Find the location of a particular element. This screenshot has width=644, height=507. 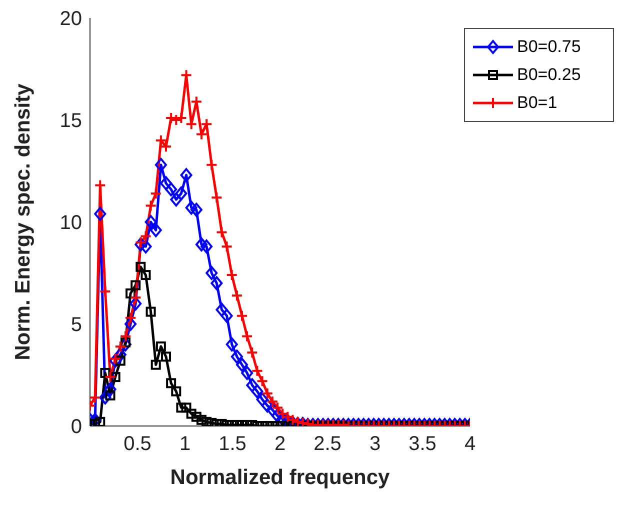

x-tick-label: 3.5 is located at coordinates (422, 444).